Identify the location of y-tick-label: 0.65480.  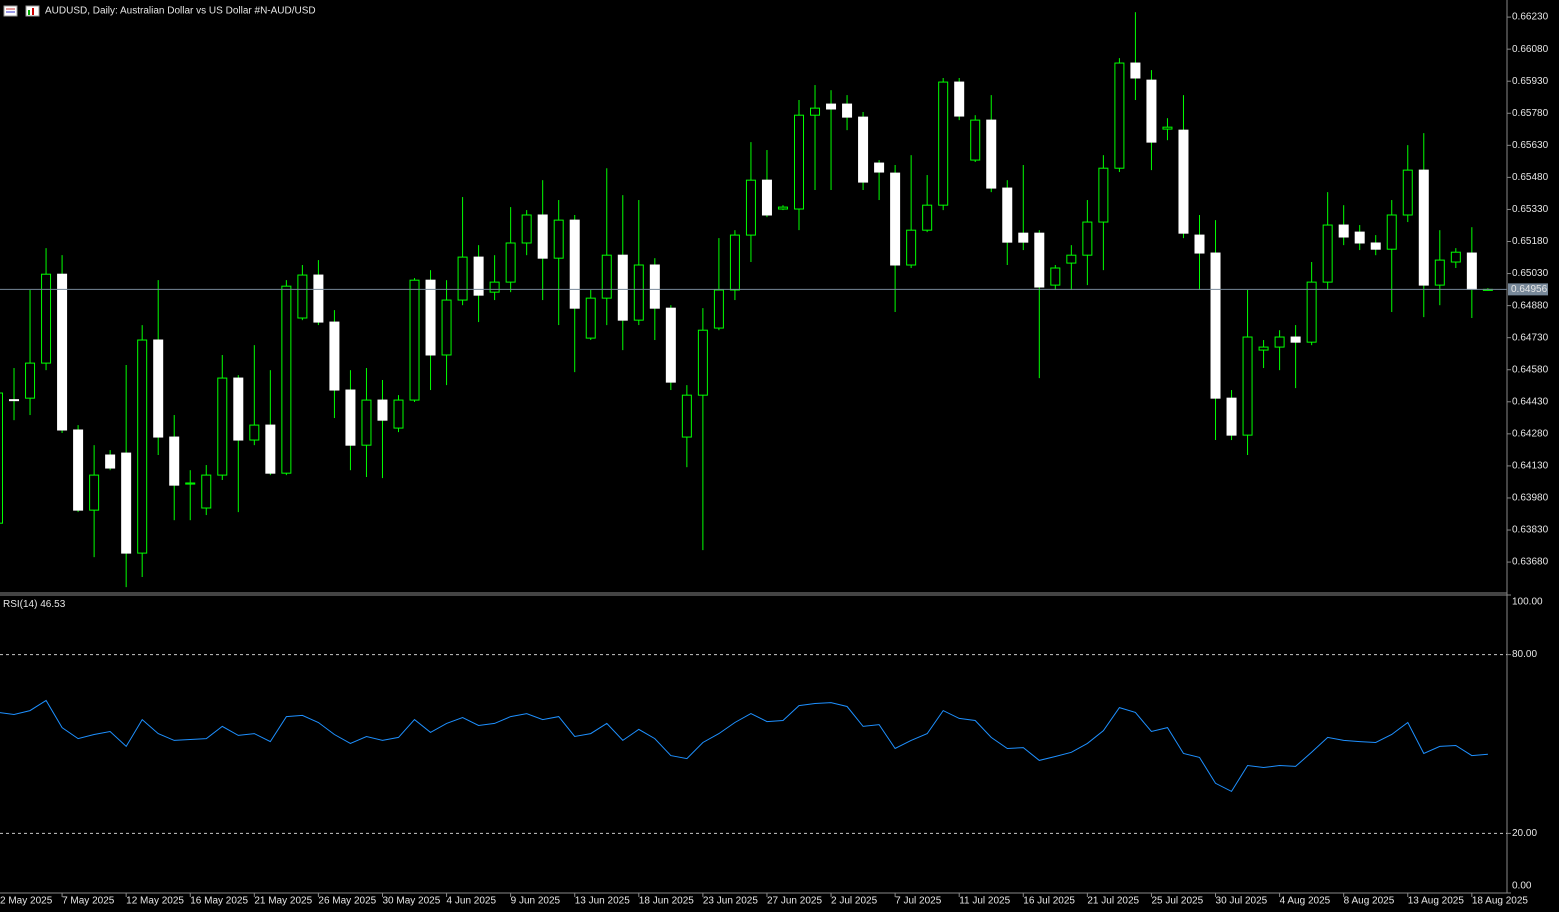
(1530, 177).